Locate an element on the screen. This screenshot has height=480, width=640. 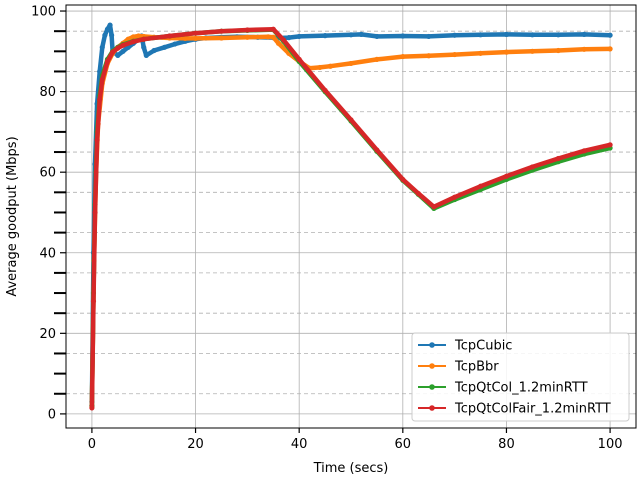
legend-label: TcpCubic is located at coordinates (483, 346).